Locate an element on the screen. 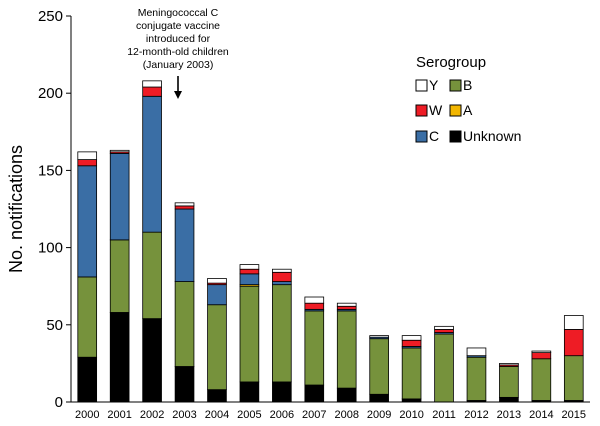  x-tick-label: 2010 is located at coordinates (411, 415).